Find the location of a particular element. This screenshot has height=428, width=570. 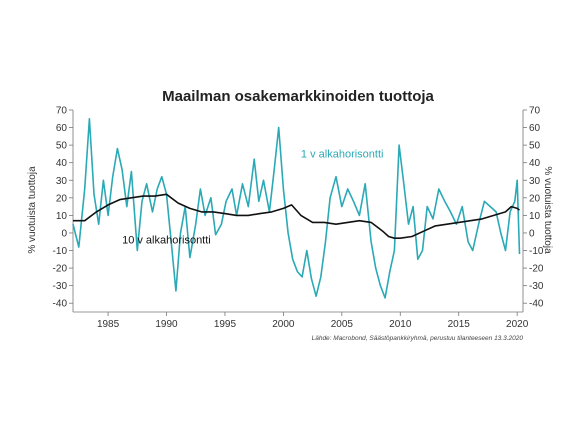

x-tick-label: 2010 is located at coordinates (400, 324).